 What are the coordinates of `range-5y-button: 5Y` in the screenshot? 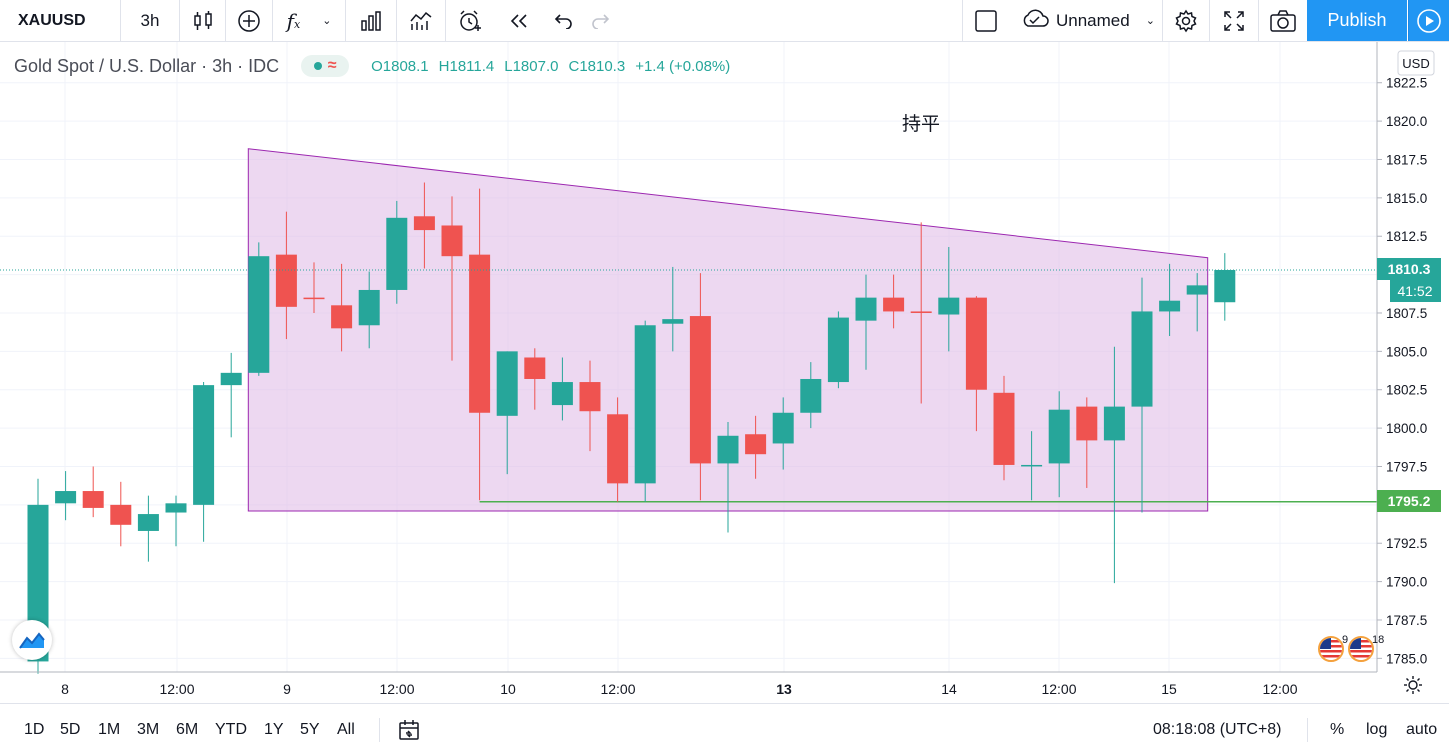 It's located at (310, 729).